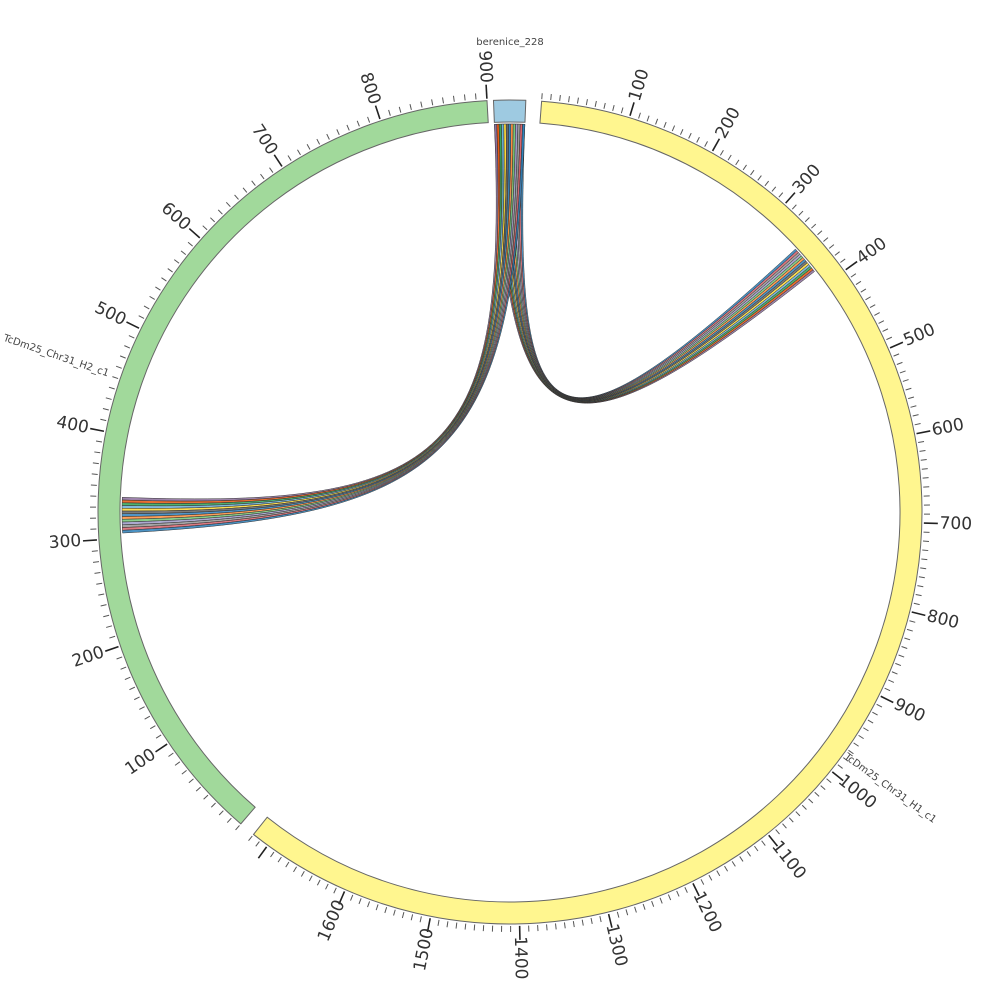 The image size is (1000, 1000). What do you see at coordinates (65, 542) in the screenshot?
I see `tick-label: 300` at bounding box center [65, 542].